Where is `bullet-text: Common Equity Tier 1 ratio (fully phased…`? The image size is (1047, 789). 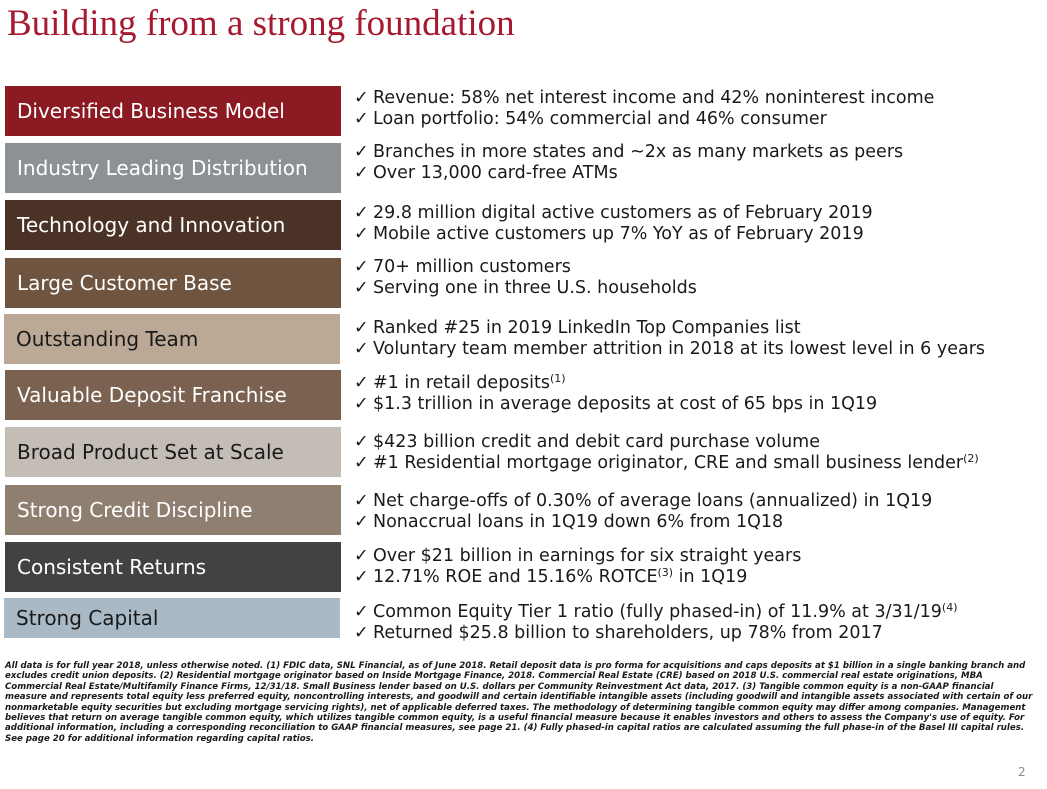
bullet-text: Common Equity Tier 1 ratio (fully phased… is located at coordinates (657, 612).